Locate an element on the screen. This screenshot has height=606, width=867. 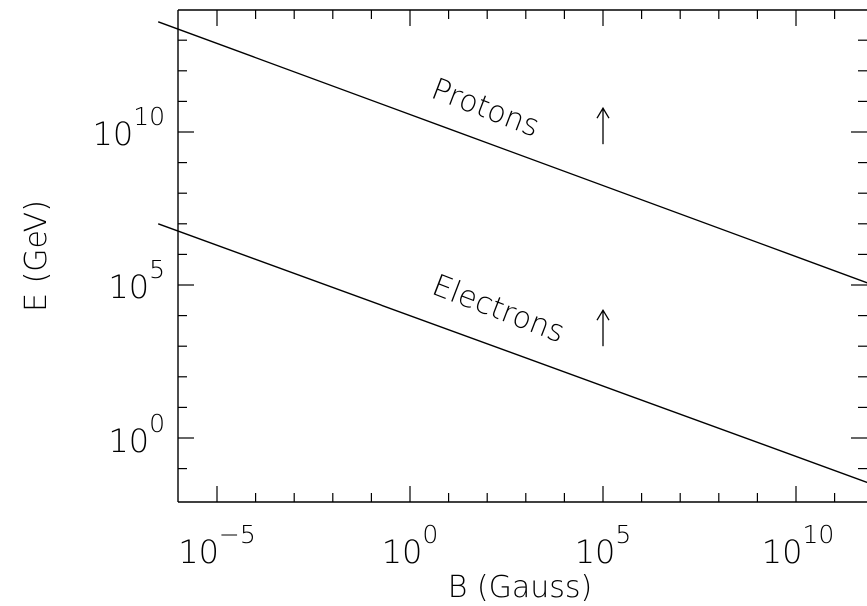
x-tick-label-4: 10¹⁰ is located at coordinates (798, 545).